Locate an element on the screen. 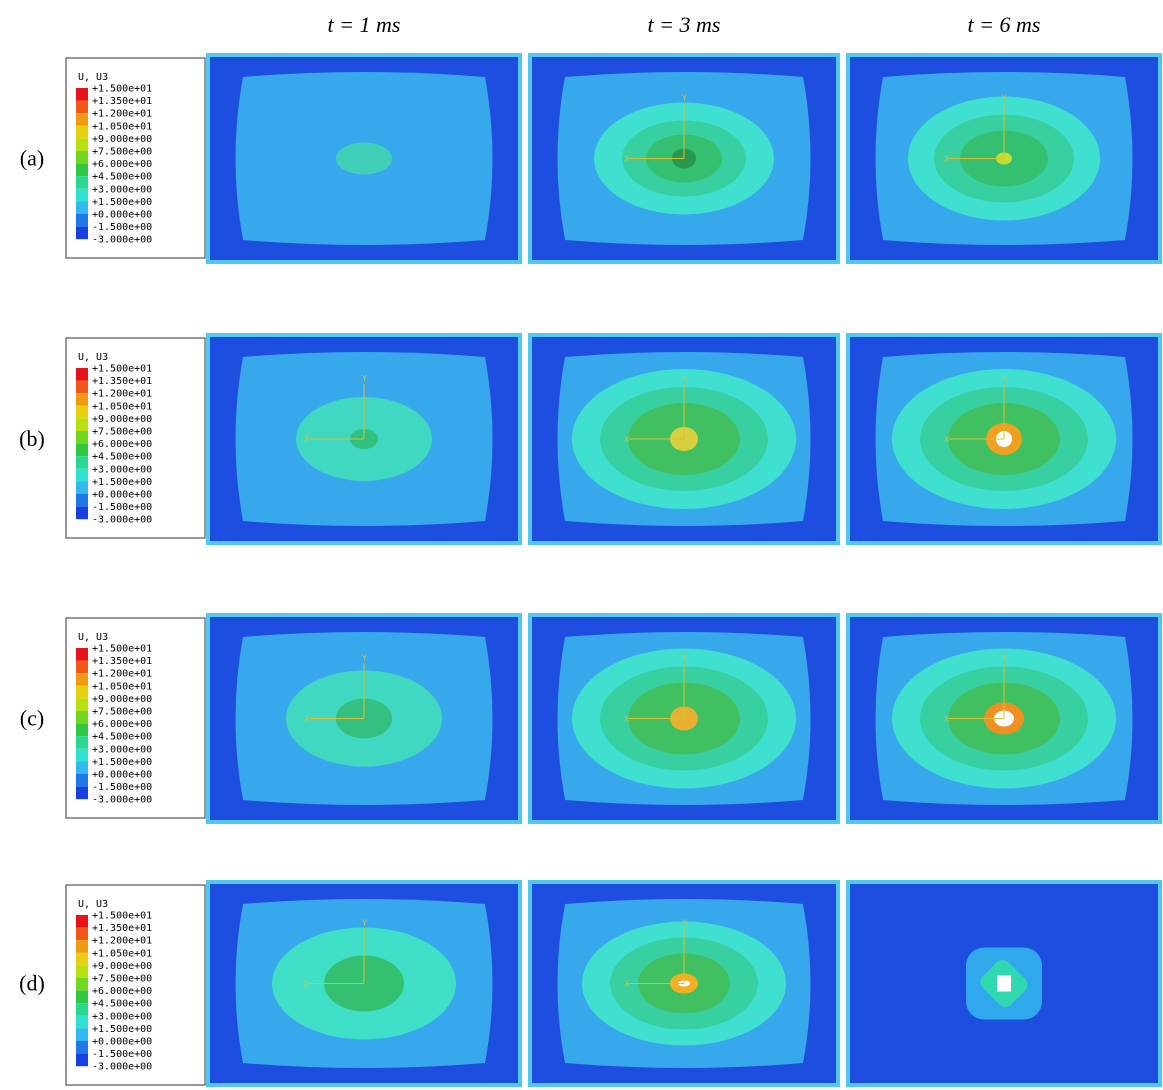 The width and height of the screenshot is (1163, 1090). row-label: (a) is located at coordinates (32, 158).